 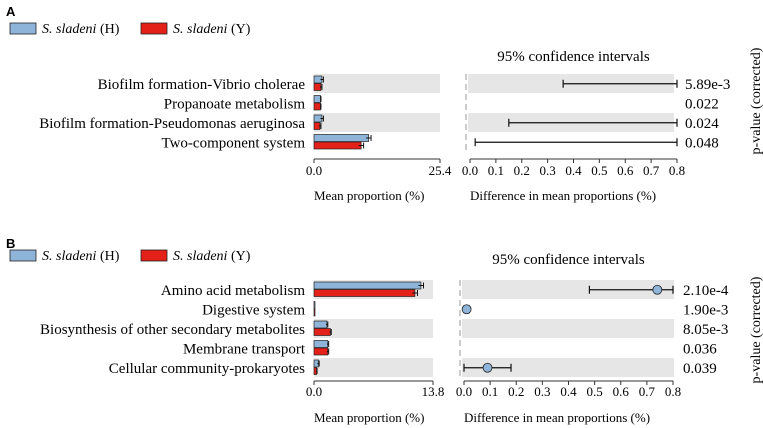 I want to click on p-value-label: 0.022, so click(x=702, y=104).